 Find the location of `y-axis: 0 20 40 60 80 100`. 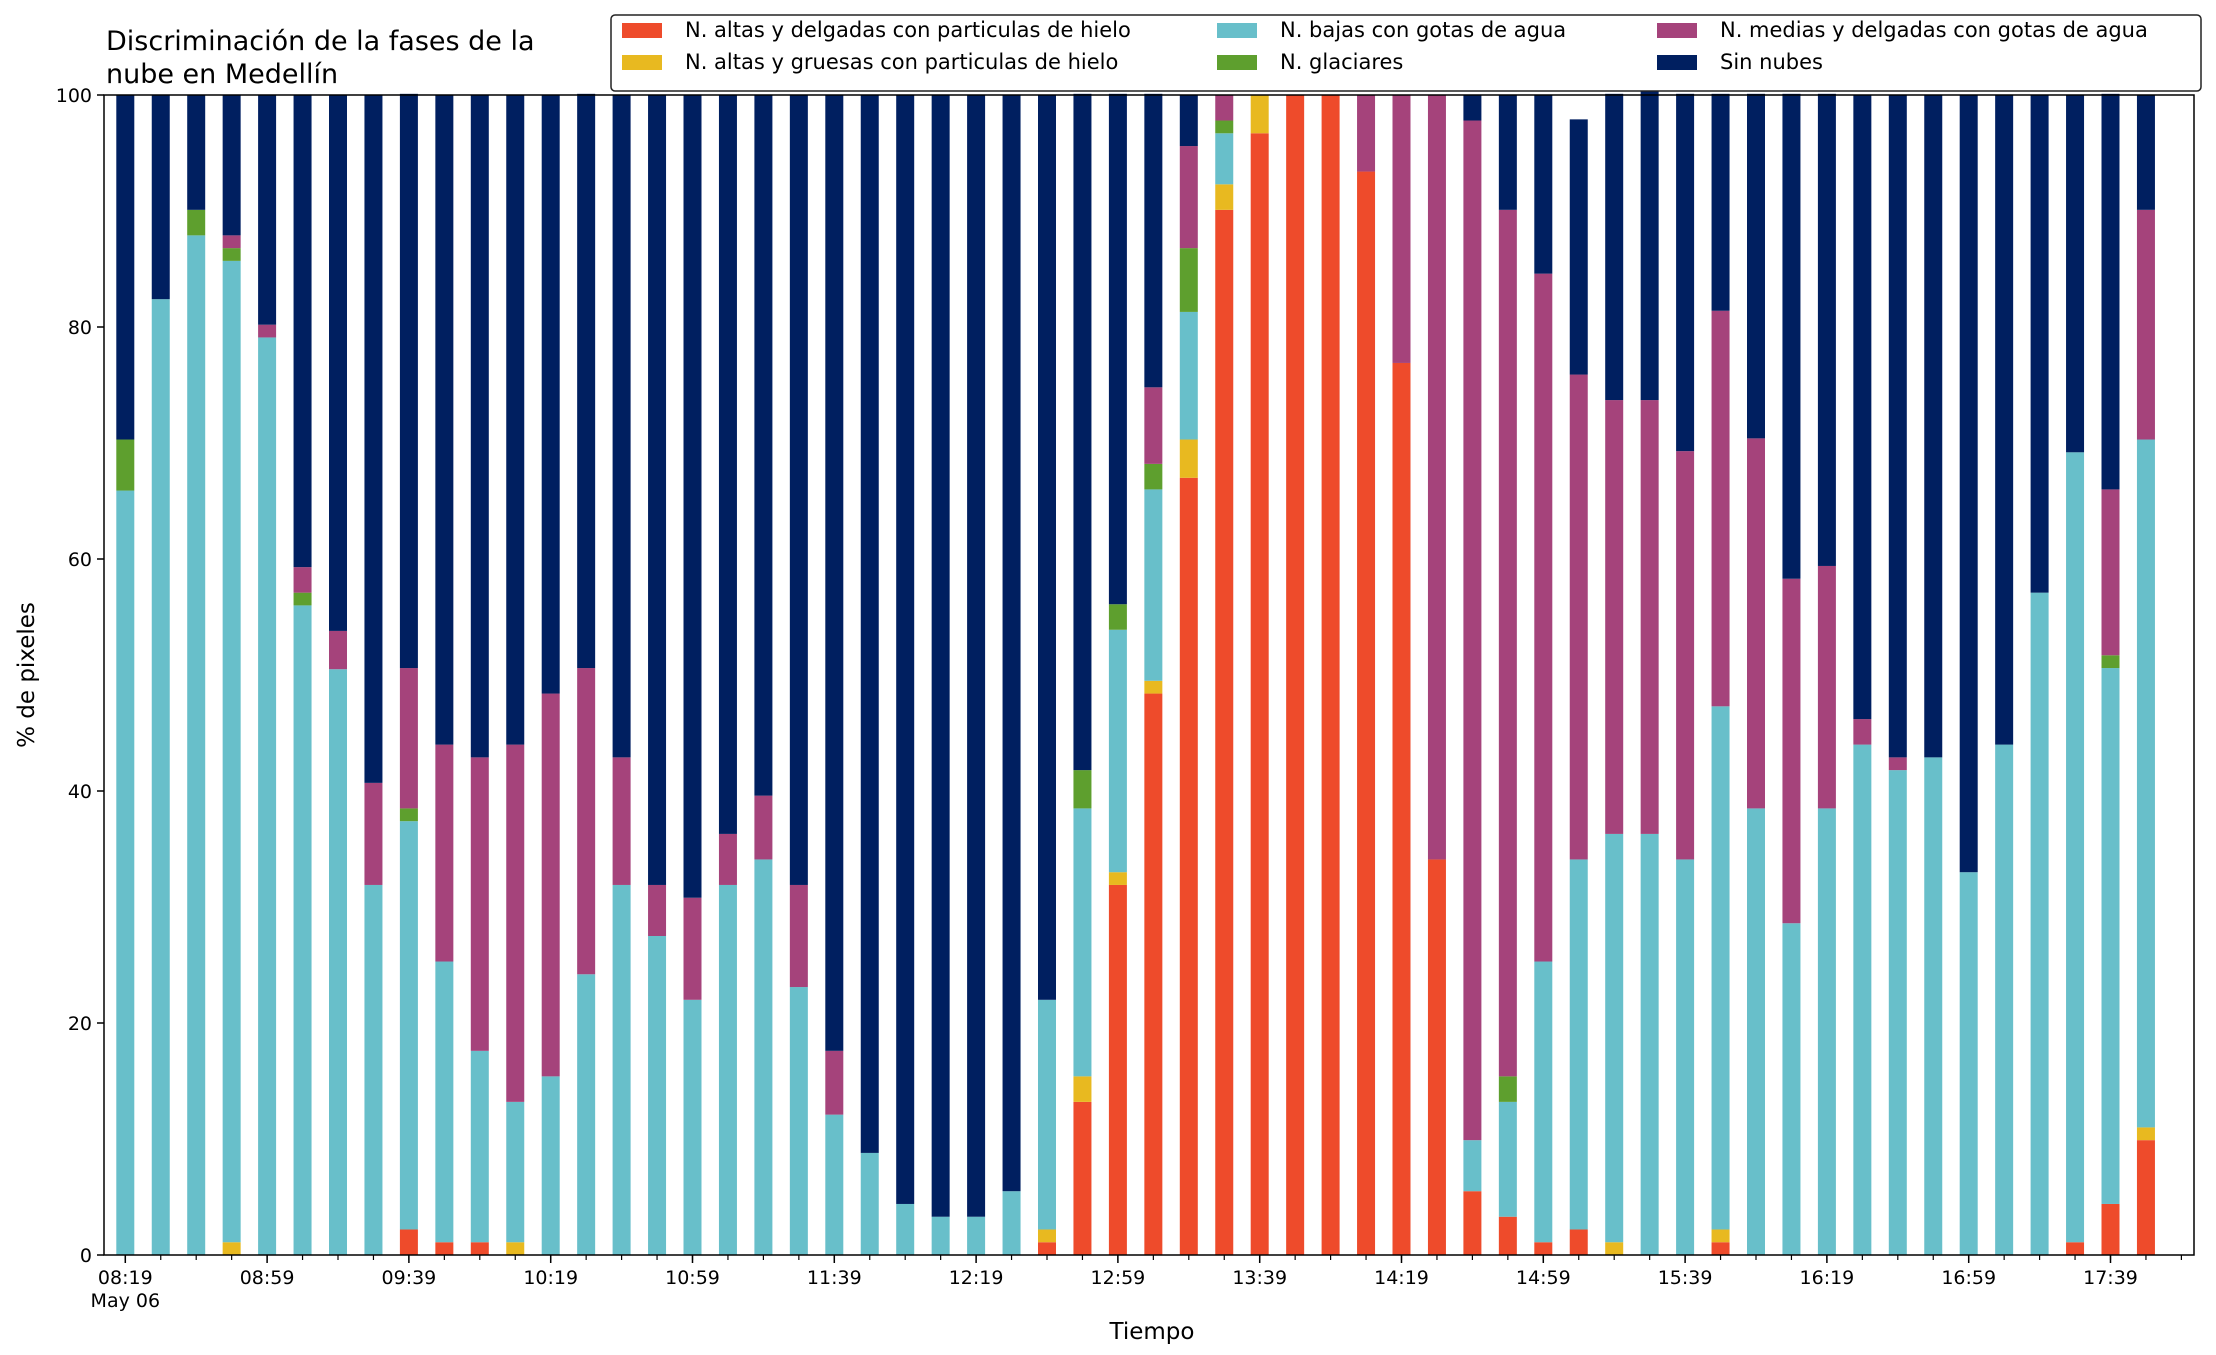

y-axis: 0 20 40 60 80 100 is located at coordinates (80, 676).